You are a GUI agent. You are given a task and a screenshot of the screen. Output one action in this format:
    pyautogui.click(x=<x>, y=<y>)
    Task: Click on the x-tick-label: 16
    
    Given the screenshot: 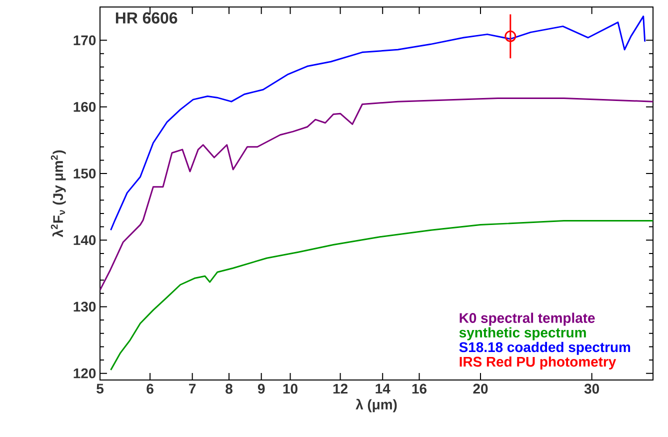 What is the action you would take?
    pyautogui.click(x=419, y=389)
    